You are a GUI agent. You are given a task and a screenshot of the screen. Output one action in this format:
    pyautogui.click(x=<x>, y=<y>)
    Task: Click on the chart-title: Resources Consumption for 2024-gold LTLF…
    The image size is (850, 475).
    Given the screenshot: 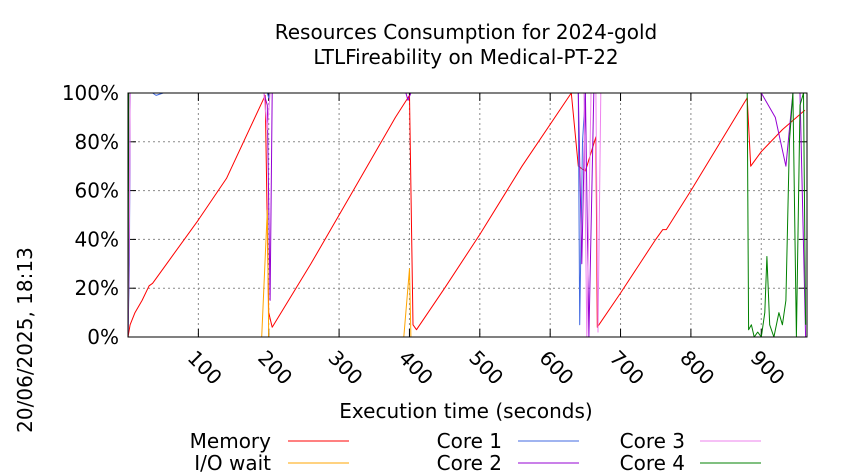 What is the action you would take?
    pyautogui.click(x=466, y=44)
    